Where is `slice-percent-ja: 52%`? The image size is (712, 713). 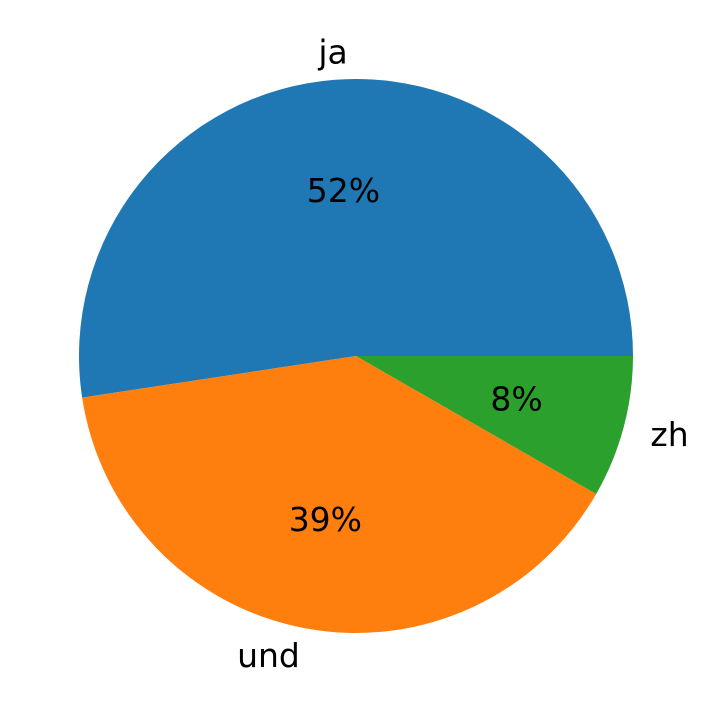 slice-percent-ja: 52% is located at coordinates (343, 190).